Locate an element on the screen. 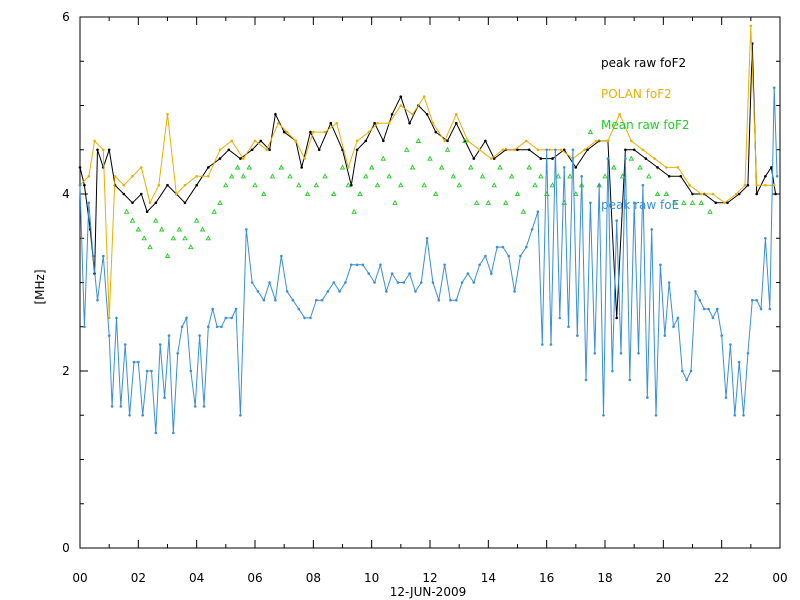  x-tick-label: 00 is located at coordinates (79, 578).